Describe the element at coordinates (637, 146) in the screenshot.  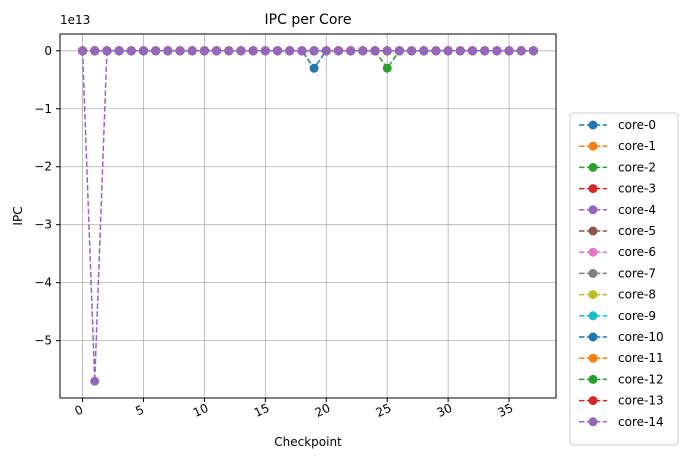
I see `legend-label-core-1: core-1` at that location.